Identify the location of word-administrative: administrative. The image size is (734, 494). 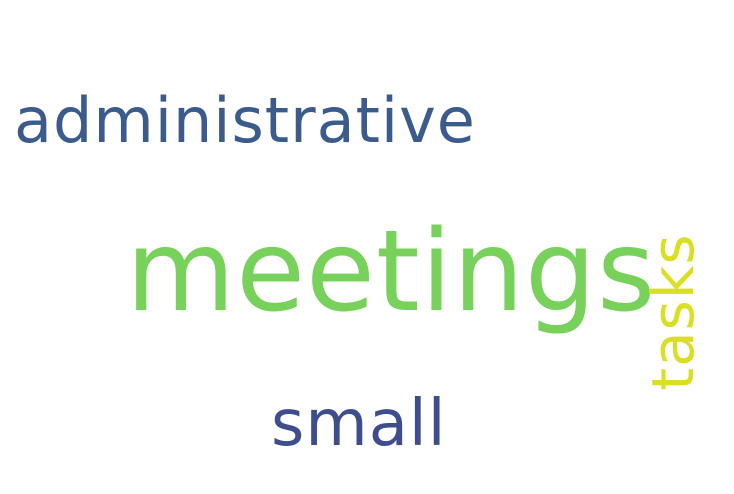
(245, 120).